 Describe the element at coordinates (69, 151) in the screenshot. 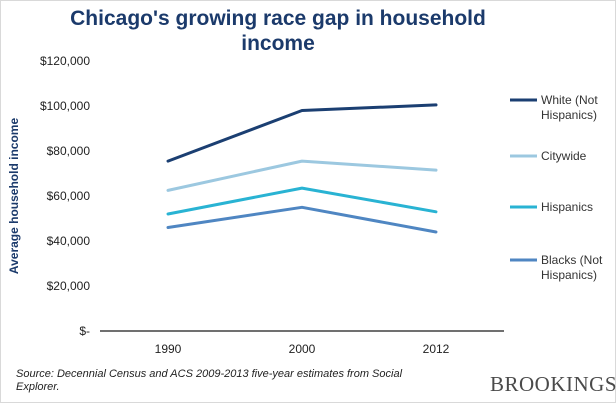

I see `y-tick-label: $80,000` at that location.